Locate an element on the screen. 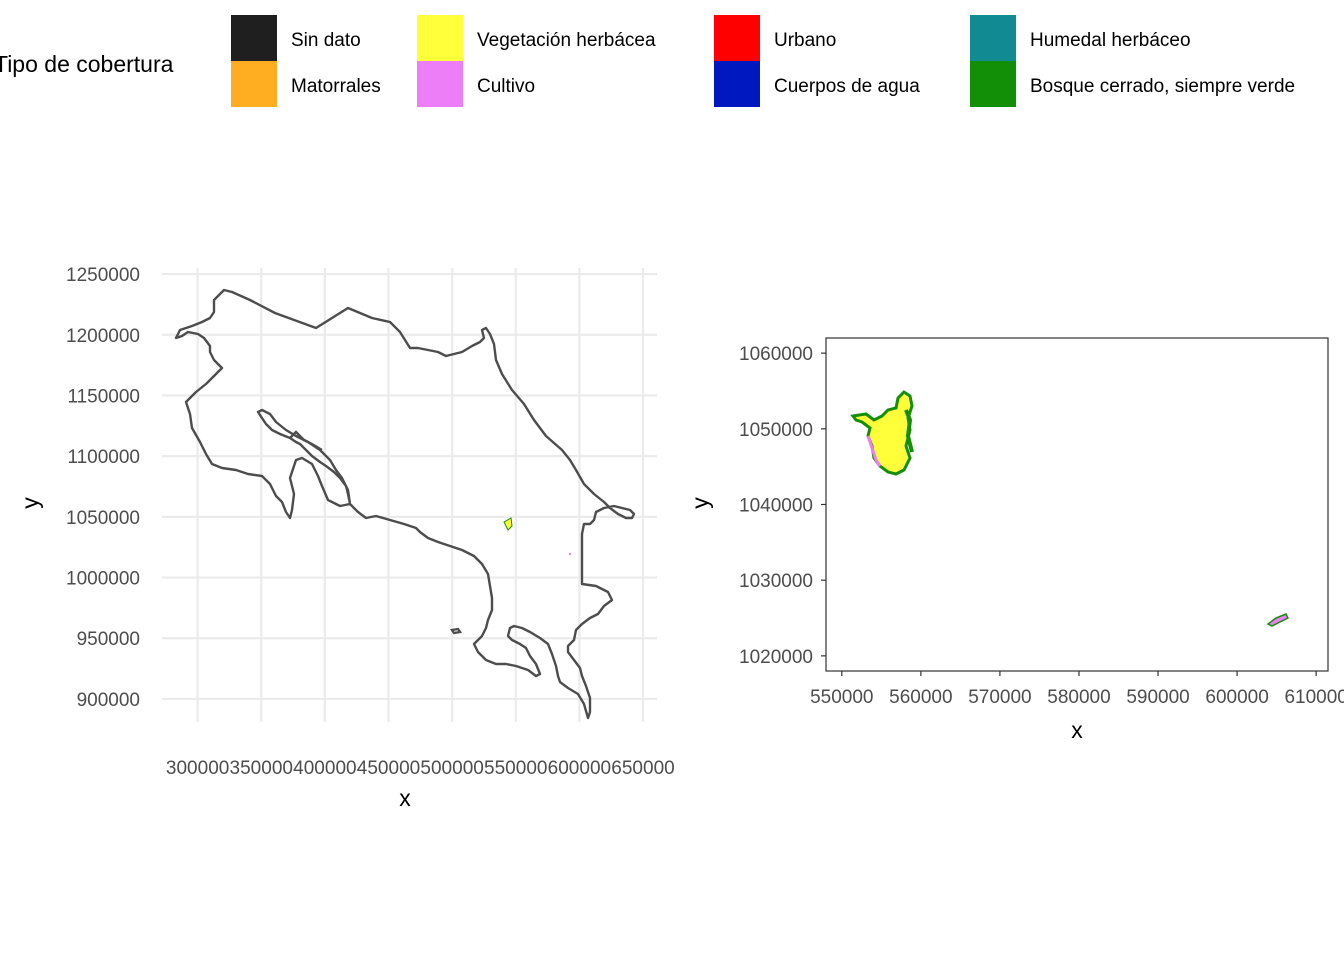  y-tick-label: 1000000 is located at coordinates (103, 579).